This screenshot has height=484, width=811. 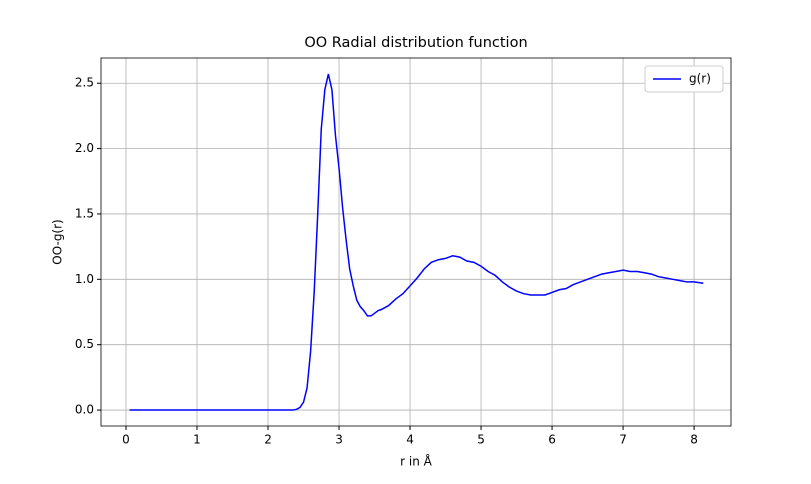 I want to click on y-tick-label: 0.5, so click(x=84, y=344).